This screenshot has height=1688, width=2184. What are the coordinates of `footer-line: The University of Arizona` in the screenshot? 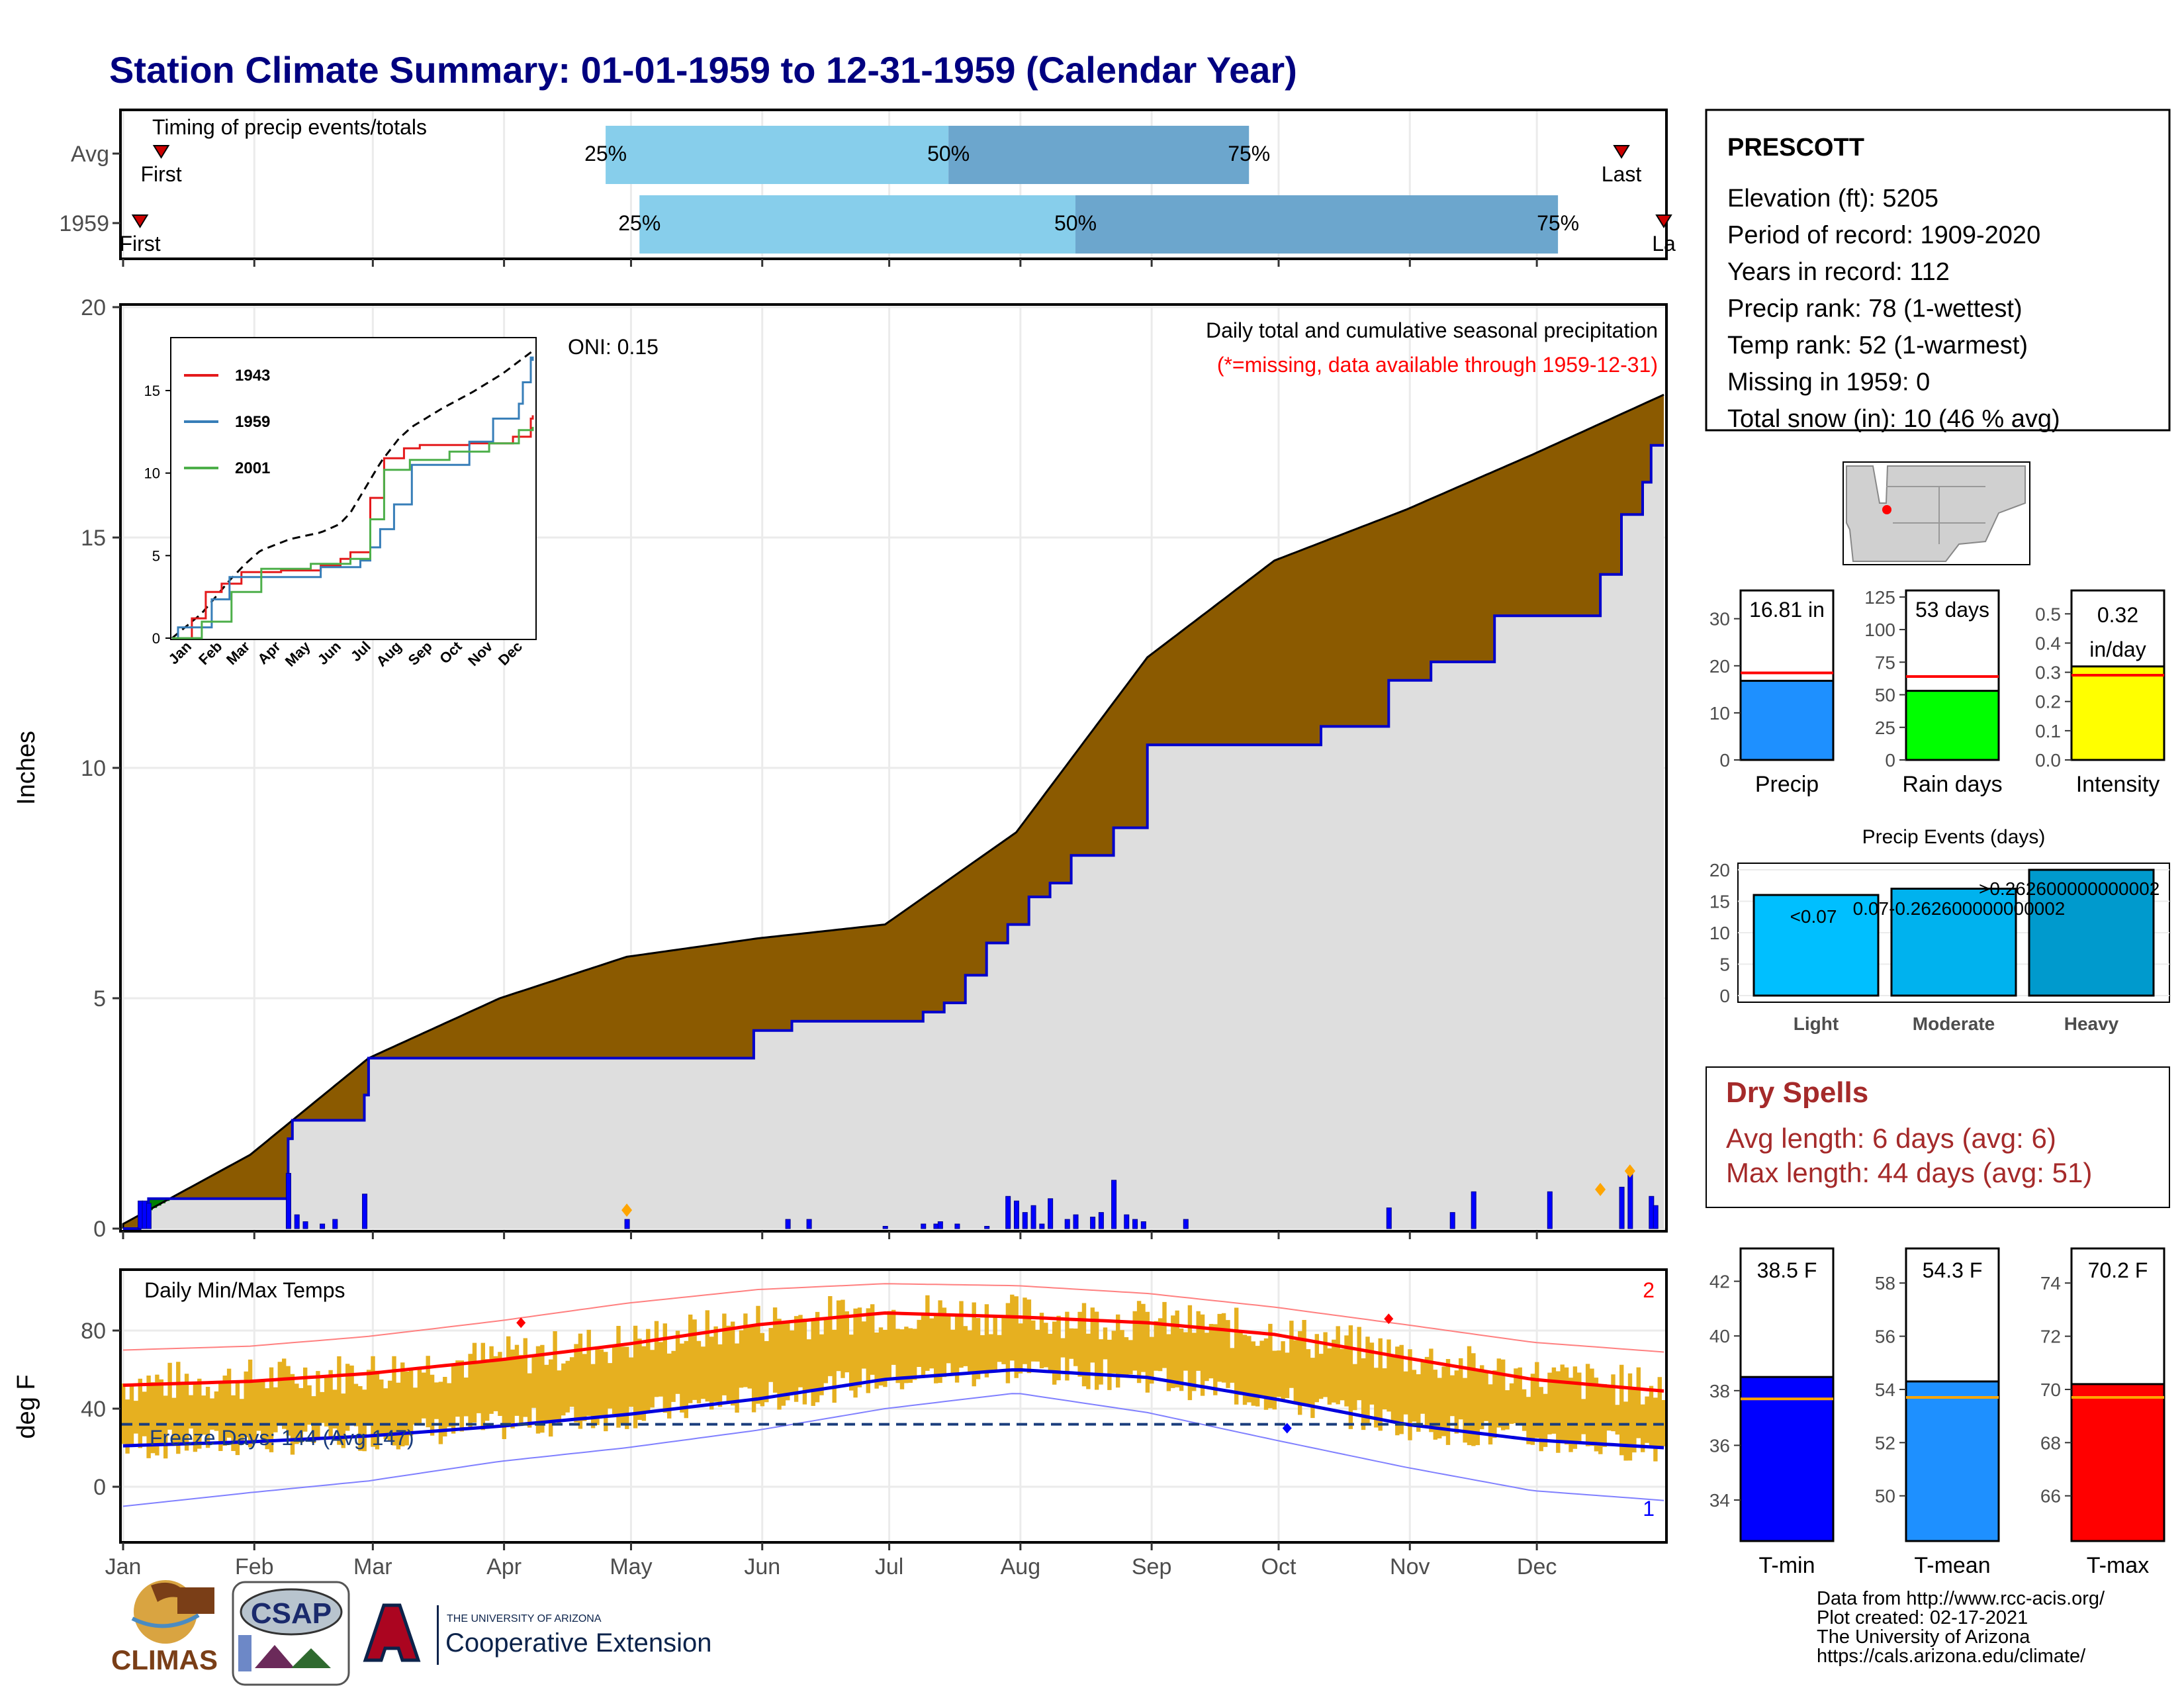 It's located at (1923, 1637).